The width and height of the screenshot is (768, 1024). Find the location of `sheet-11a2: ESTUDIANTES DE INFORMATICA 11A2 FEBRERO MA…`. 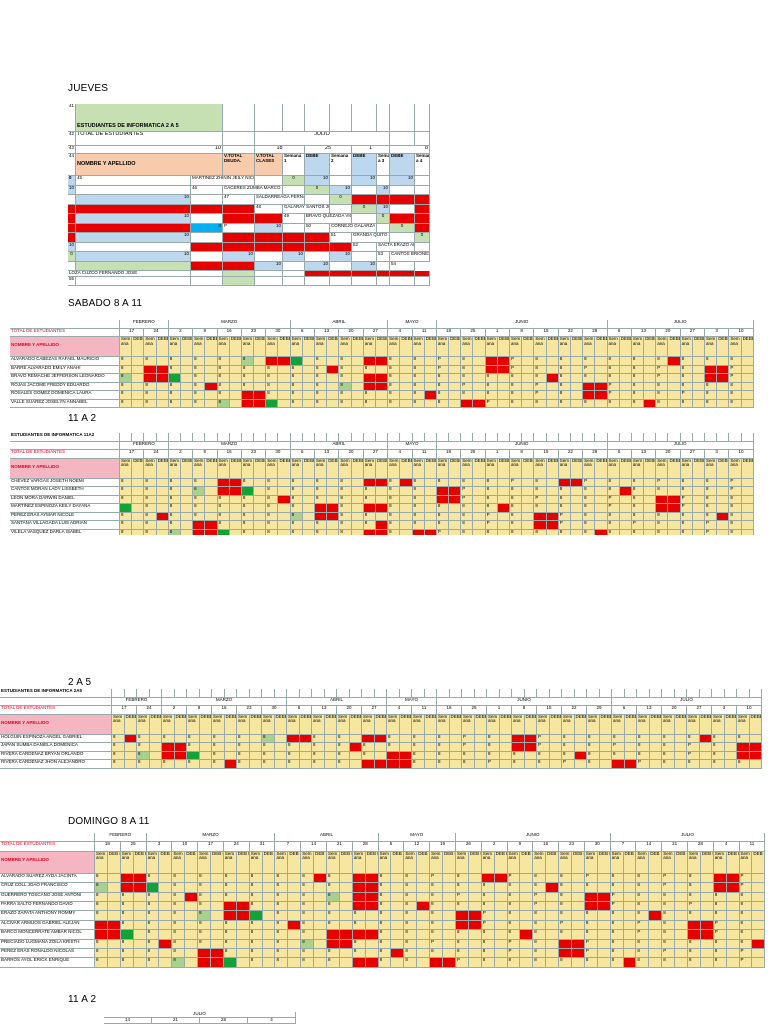

sheet-11a2: ESTUDIANTES DE INFORMATICA 11A2 FEBRERO MA… is located at coordinates (385, 484).